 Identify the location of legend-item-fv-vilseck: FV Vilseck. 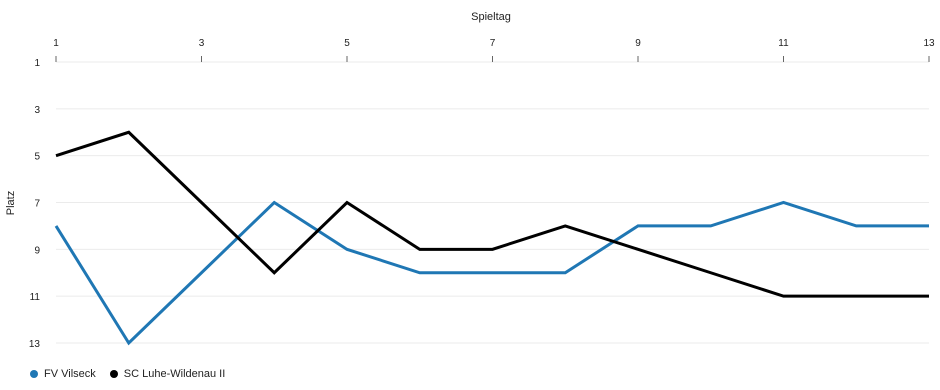
(63, 374).